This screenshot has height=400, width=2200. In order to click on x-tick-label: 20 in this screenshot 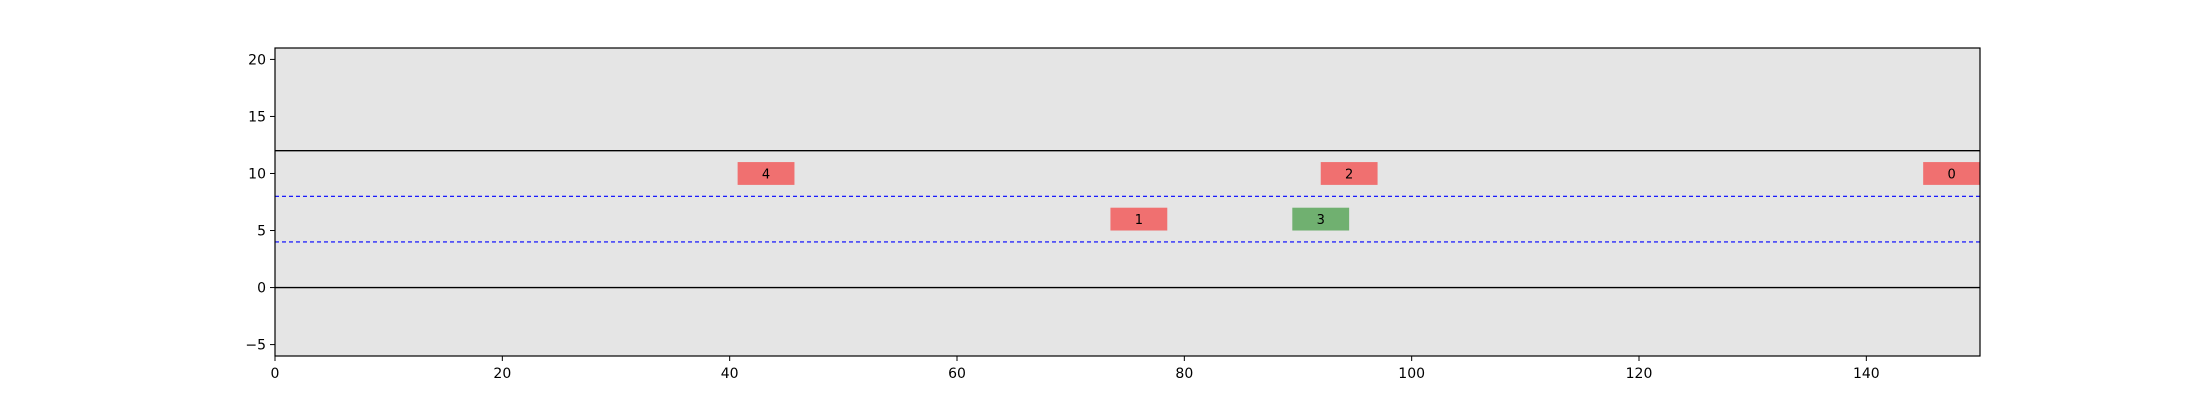, I will do `click(502, 374)`.